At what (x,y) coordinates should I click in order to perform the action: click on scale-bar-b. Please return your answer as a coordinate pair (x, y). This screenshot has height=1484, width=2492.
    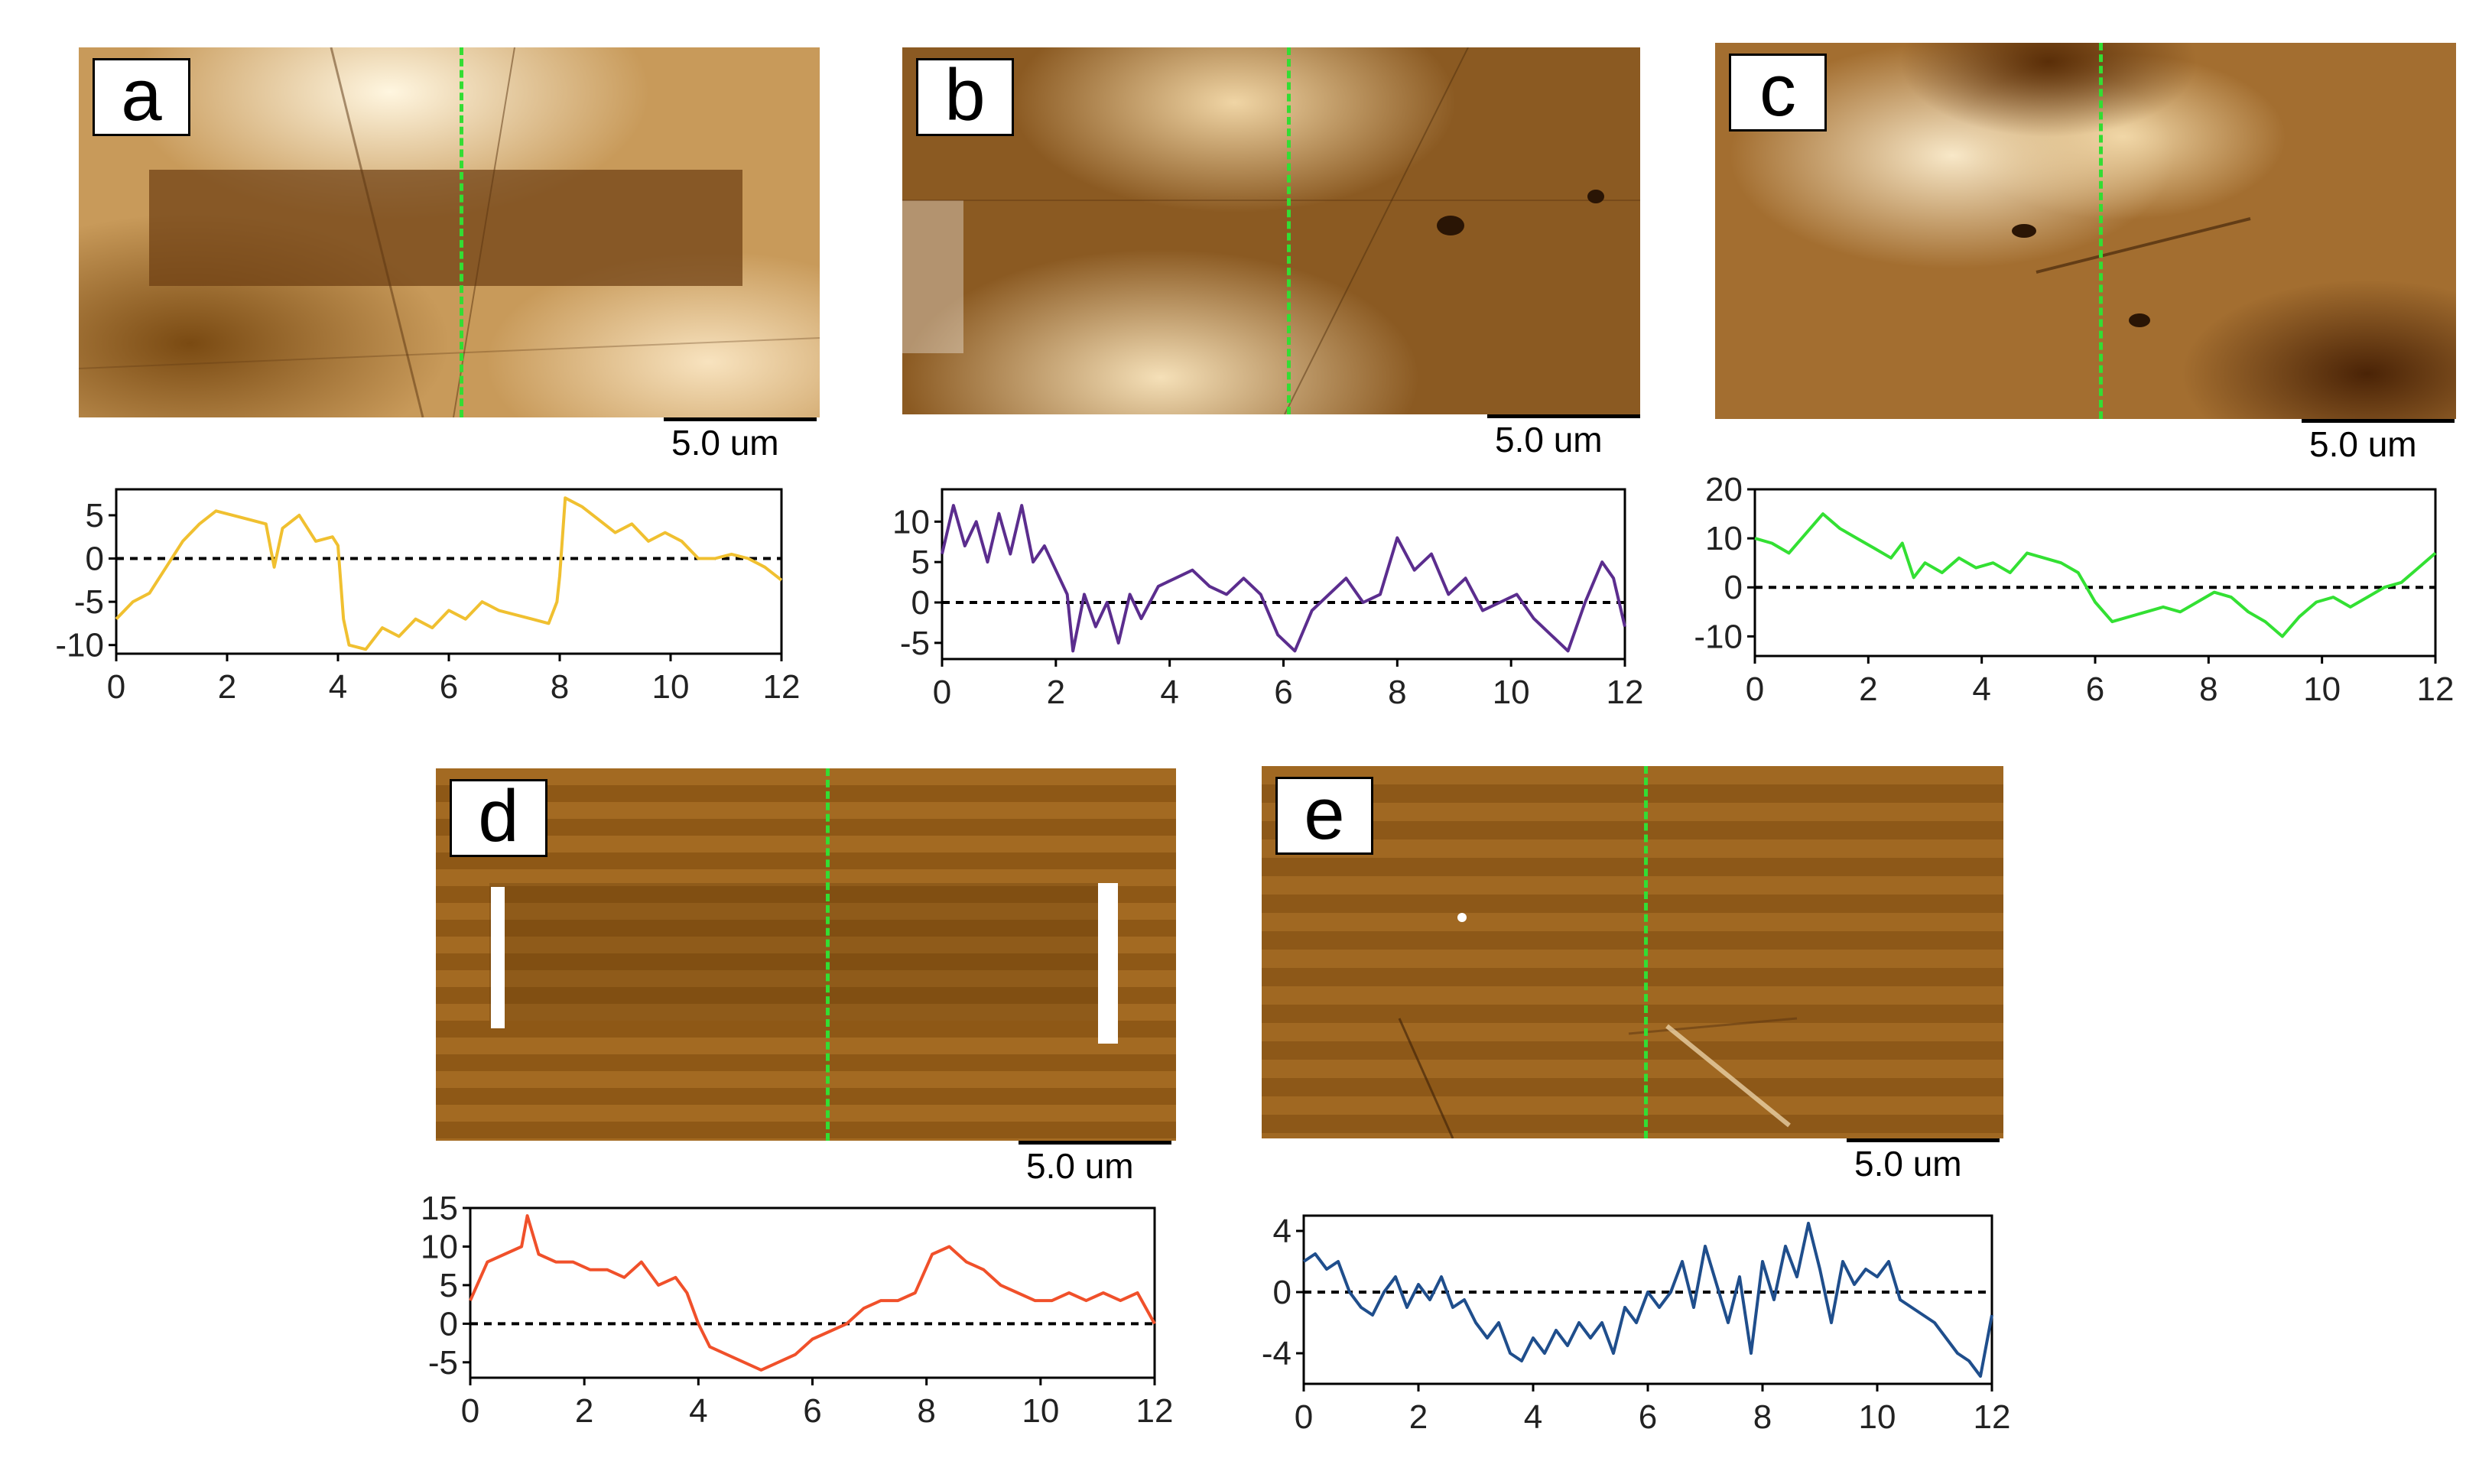
    Looking at the image, I should click on (1563, 416).